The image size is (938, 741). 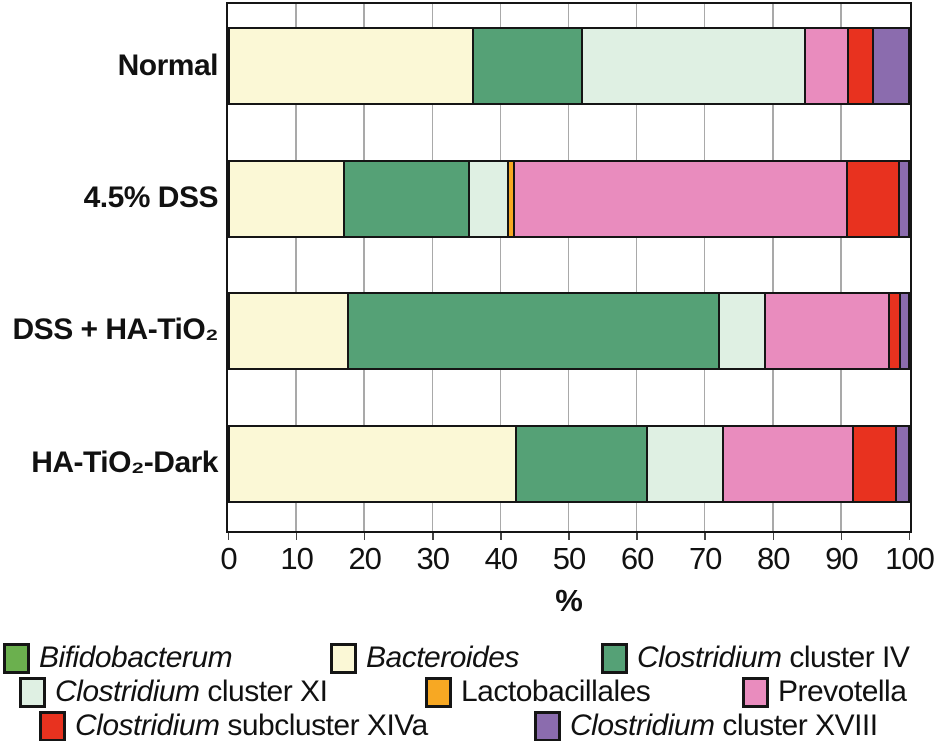 What do you see at coordinates (569, 600) in the screenshot?
I see `x-axis-title: %` at bounding box center [569, 600].